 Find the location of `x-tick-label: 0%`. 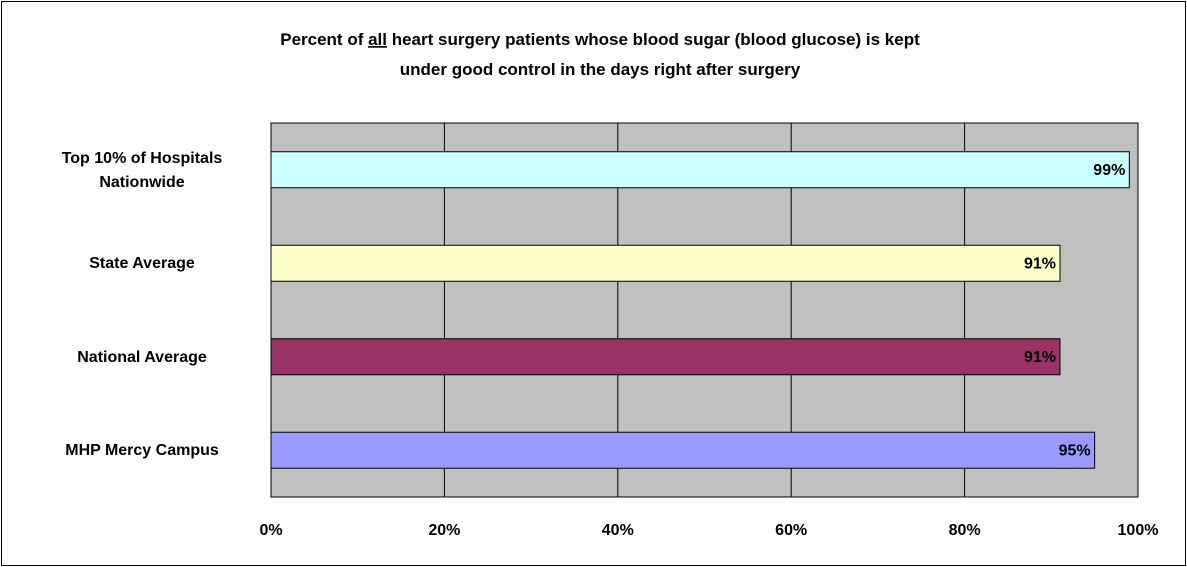

x-tick-label: 0% is located at coordinates (270, 530).